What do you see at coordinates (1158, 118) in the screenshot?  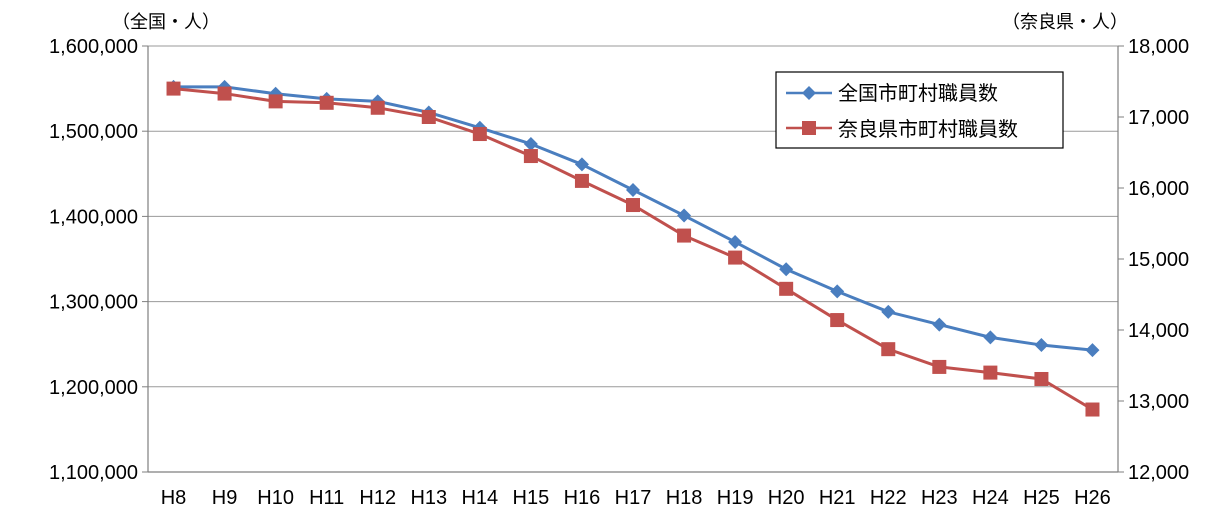 I see `right-tick-label: 17,000` at bounding box center [1158, 118].